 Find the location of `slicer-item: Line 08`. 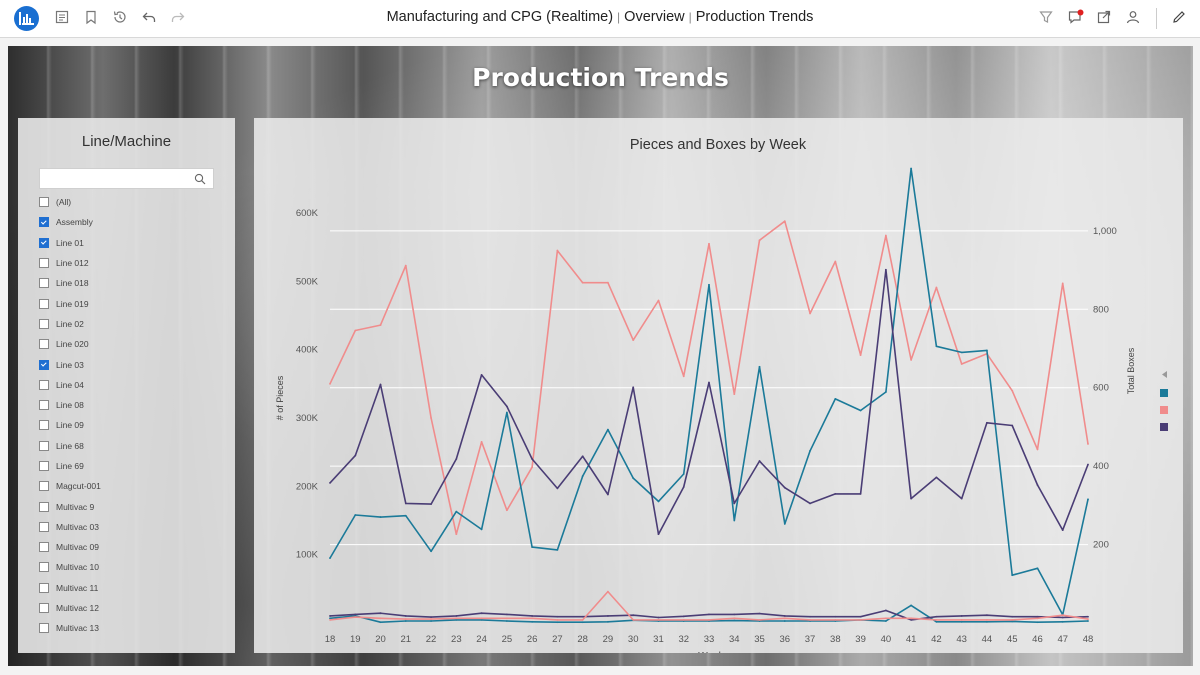

slicer-item: Line 08 is located at coordinates (134, 405).